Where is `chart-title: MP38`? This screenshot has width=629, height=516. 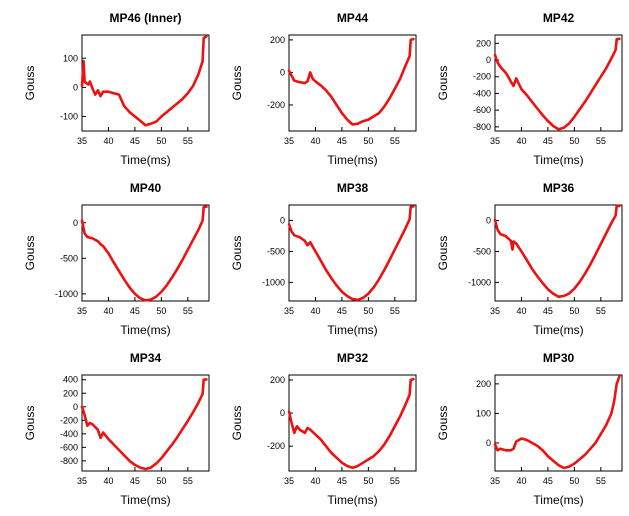 chart-title: MP38 is located at coordinates (353, 188).